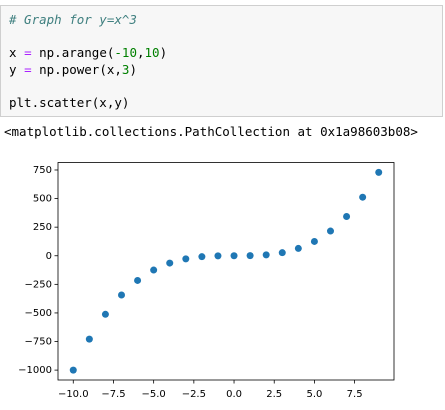  What do you see at coordinates (73, 19) in the screenshot?
I see `code-line: # Graph for y=x^3` at bounding box center [73, 19].